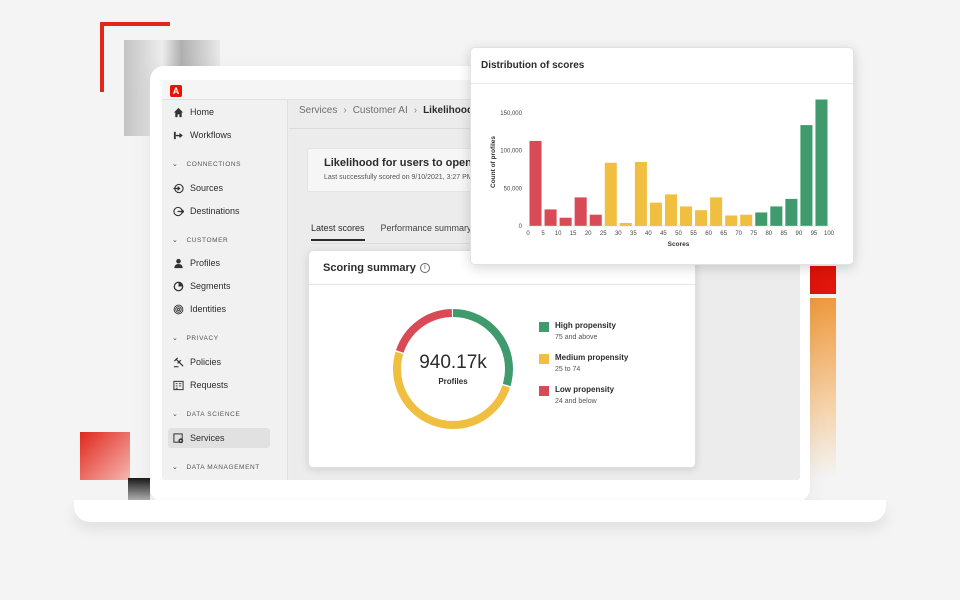 The height and width of the screenshot is (600, 960). What do you see at coordinates (219, 112) in the screenshot?
I see `sidebar-item-home: Home` at bounding box center [219, 112].